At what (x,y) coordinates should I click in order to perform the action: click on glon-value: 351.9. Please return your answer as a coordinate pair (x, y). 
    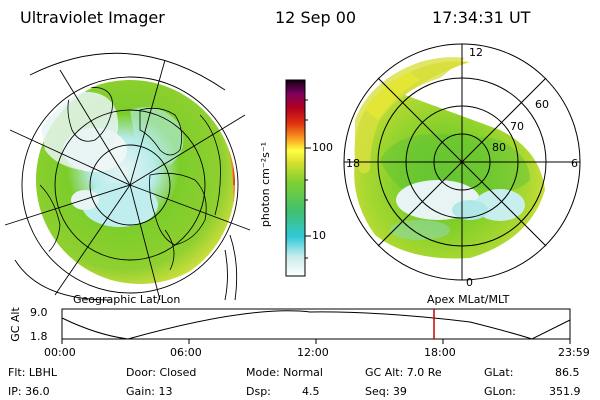
    Looking at the image, I should click on (565, 391).